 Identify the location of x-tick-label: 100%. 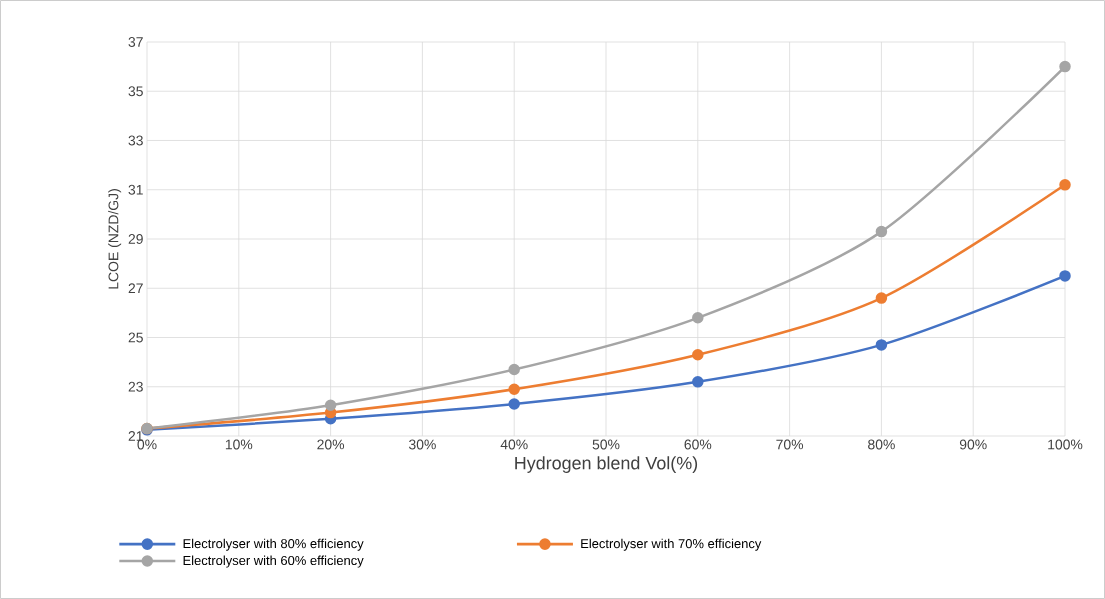
(1065, 444).